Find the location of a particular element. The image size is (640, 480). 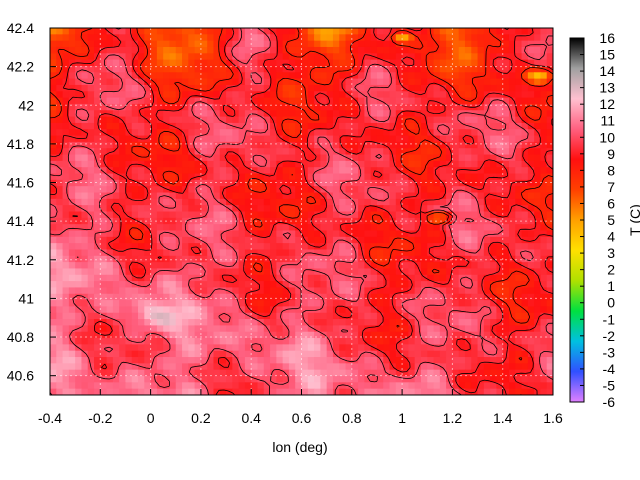

colorbar-tick-label: 7 is located at coordinates (611, 187).